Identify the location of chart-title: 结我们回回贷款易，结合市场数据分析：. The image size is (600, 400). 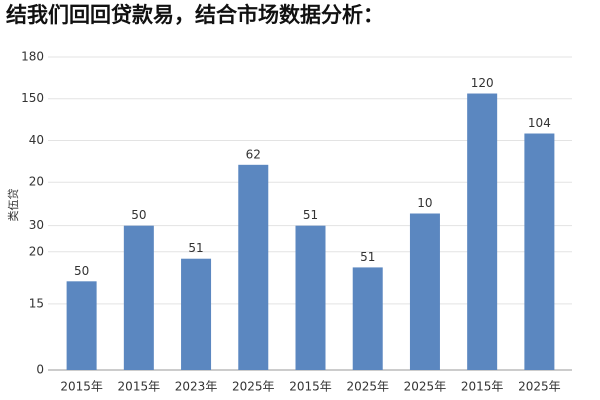
(195, 15).